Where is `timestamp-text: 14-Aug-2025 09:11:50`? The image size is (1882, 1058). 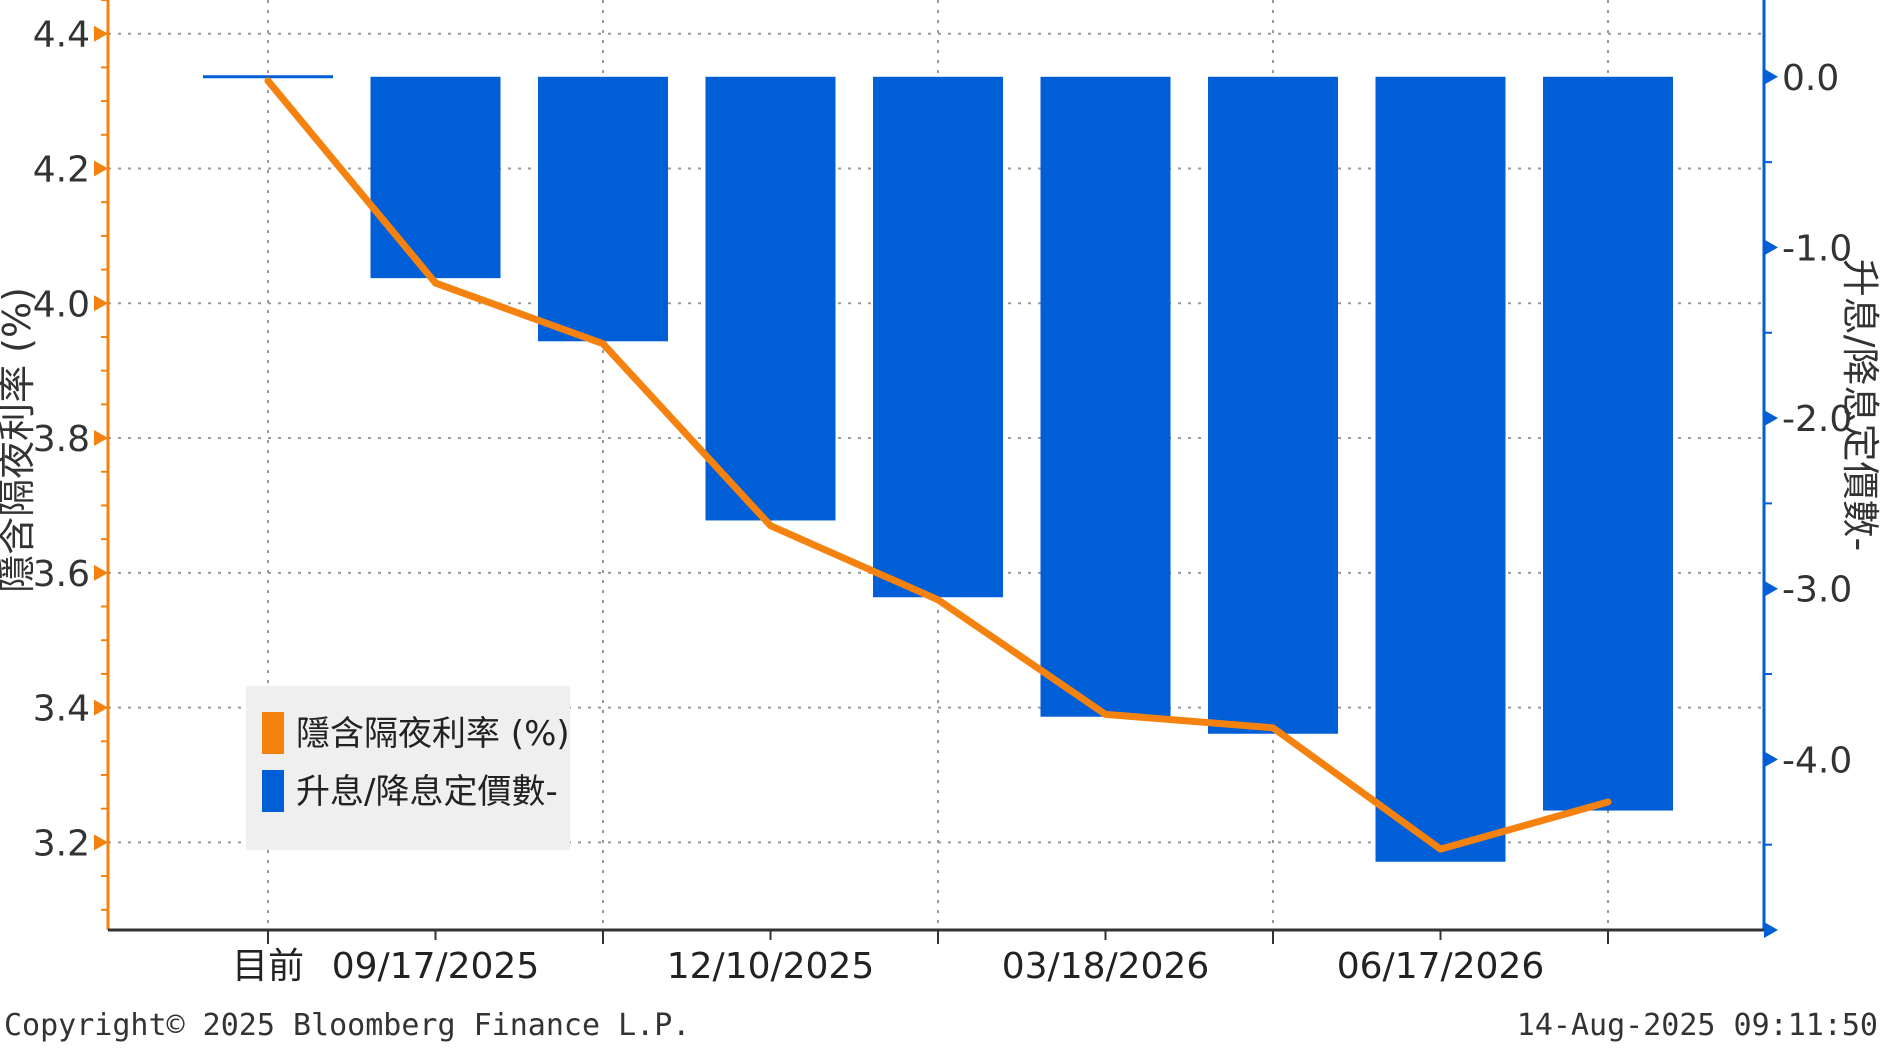 timestamp-text: 14-Aug-2025 09:11:50 is located at coordinates (1697, 1025).